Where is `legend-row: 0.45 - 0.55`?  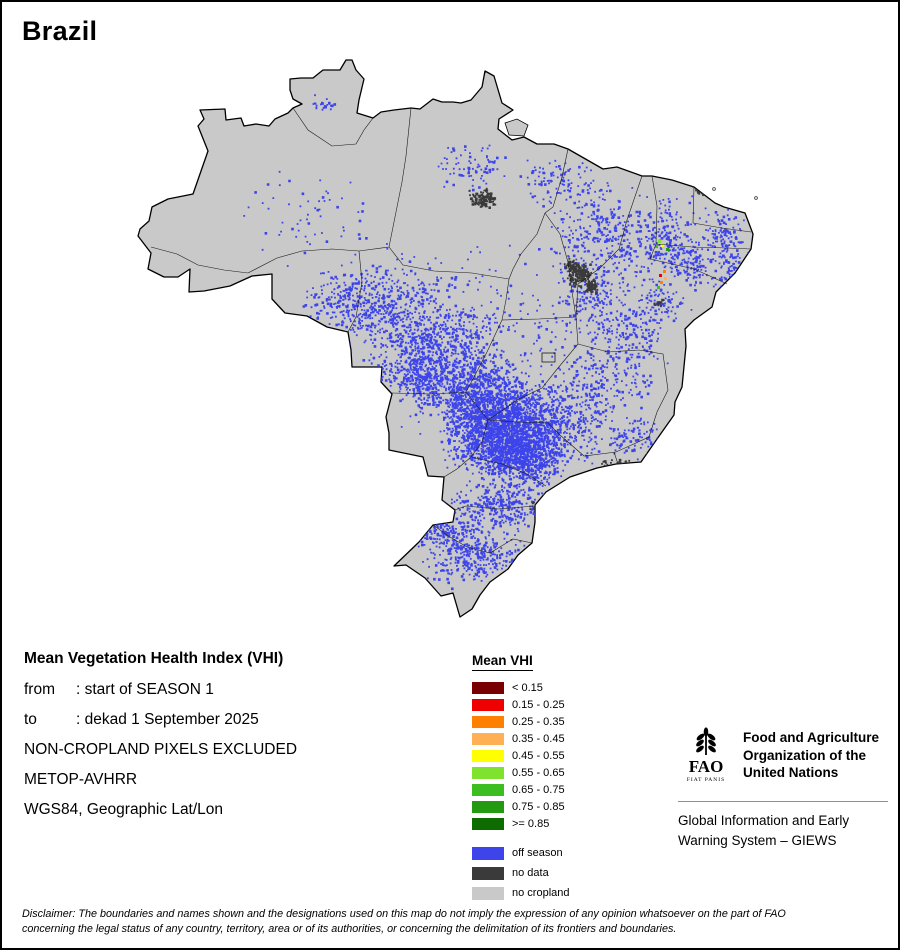 legend-row: 0.45 - 0.55 is located at coordinates (521, 755).